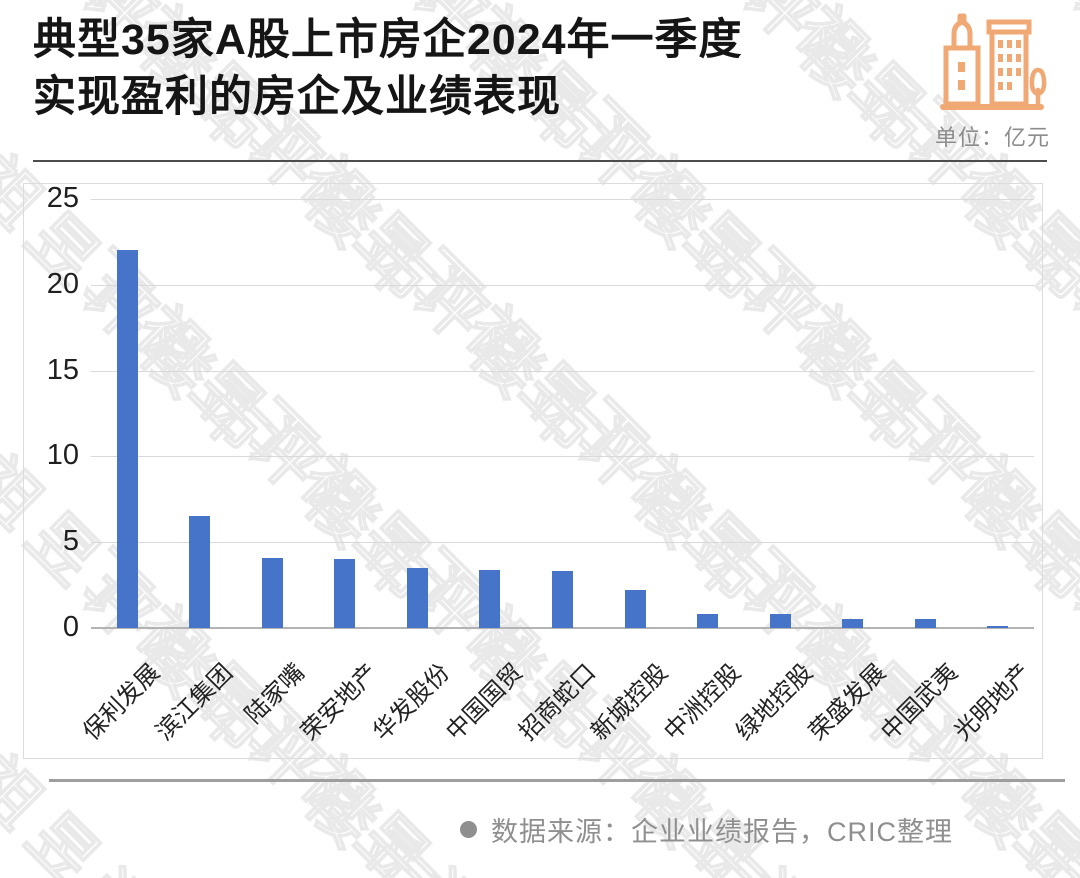  I want to click on page-title-line1: 典型35家A股上市房企2024年一季度, so click(388, 40).